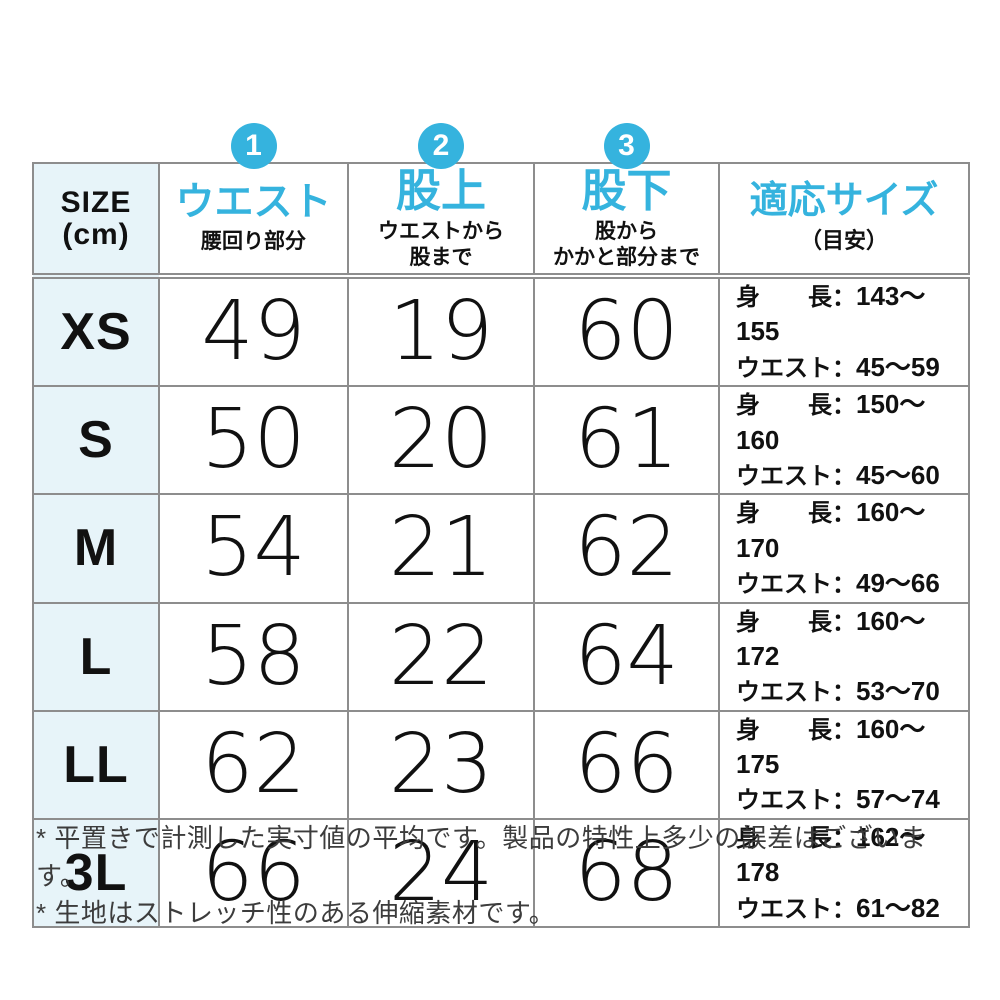 The image size is (1000, 1000). I want to click on fit-waist-line: ウエスト：57〜74, so click(838, 799).